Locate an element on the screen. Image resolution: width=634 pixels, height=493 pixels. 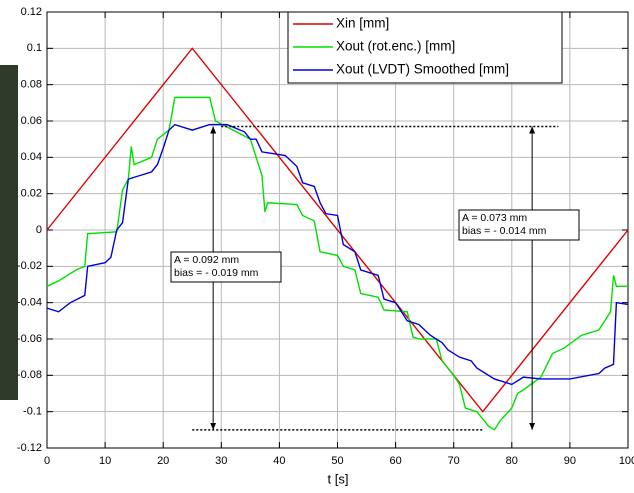
x-tick-label: 60 is located at coordinates (395, 461).